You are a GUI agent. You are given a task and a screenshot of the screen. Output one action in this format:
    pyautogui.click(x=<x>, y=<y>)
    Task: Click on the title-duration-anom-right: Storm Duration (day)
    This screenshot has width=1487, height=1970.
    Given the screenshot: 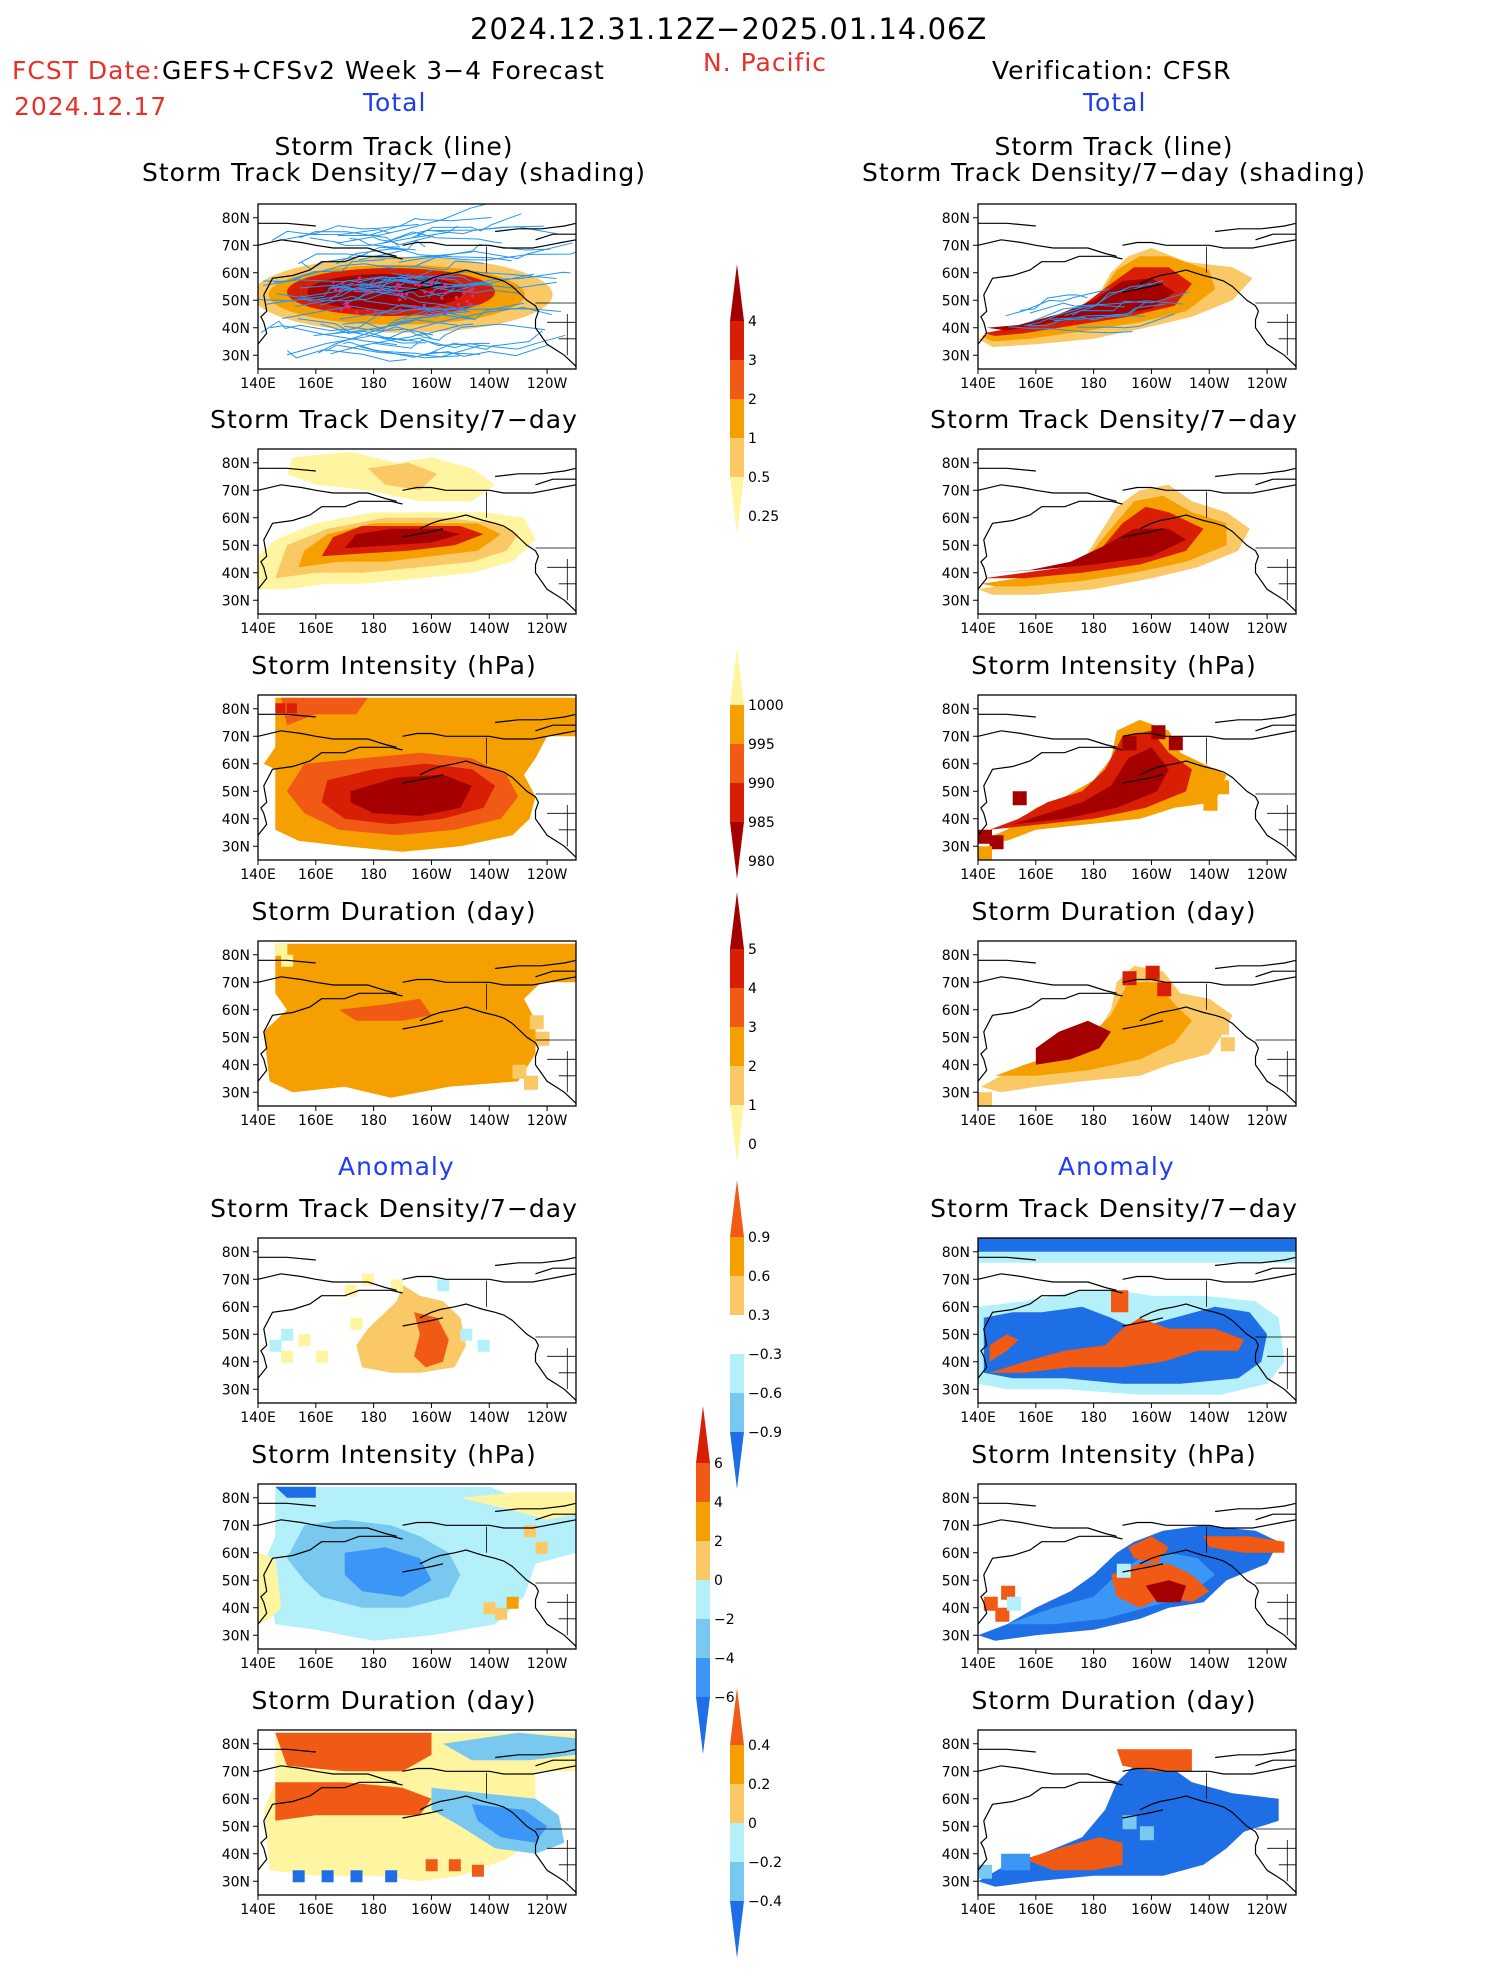 What is the action you would take?
    pyautogui.click(x=1114, y=1700)
    